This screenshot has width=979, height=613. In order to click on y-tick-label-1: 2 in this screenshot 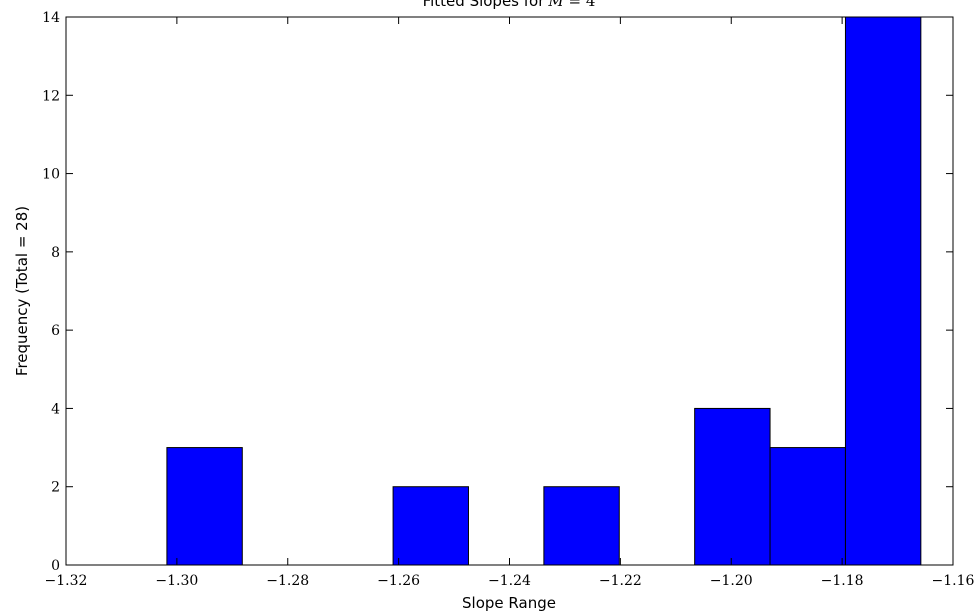, I will do `click(55, 488)`.